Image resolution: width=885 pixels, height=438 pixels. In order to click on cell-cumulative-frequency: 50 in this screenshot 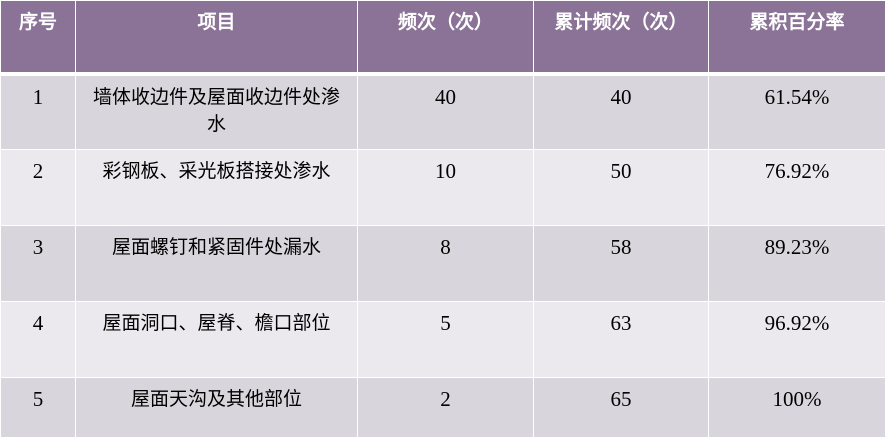, I will do `click(621, 187)`.